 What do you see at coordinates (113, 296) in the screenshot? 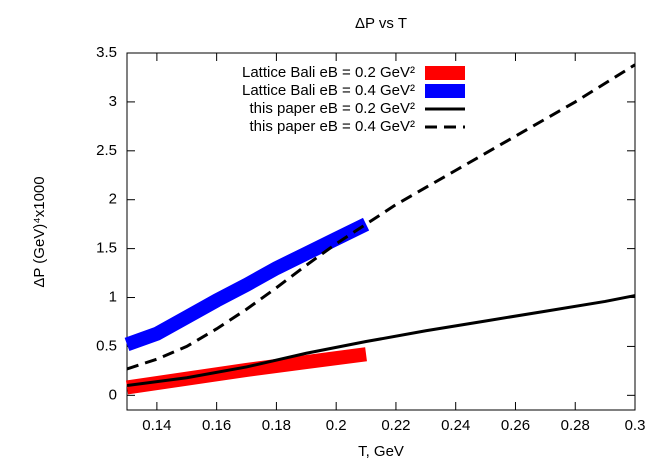
I see `y-tick-label: 1` at bounding box center [113, 296].